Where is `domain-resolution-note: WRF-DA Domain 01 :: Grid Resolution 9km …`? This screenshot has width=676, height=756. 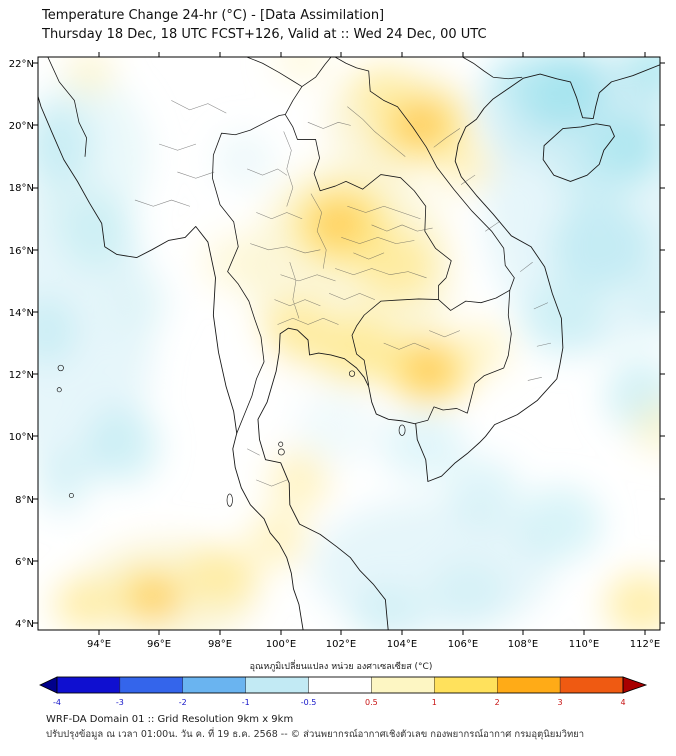
domain-resolution-note: WRF-DA Domain 01 :: Grid Resolution 9km … is located at coordinates (170, 719).